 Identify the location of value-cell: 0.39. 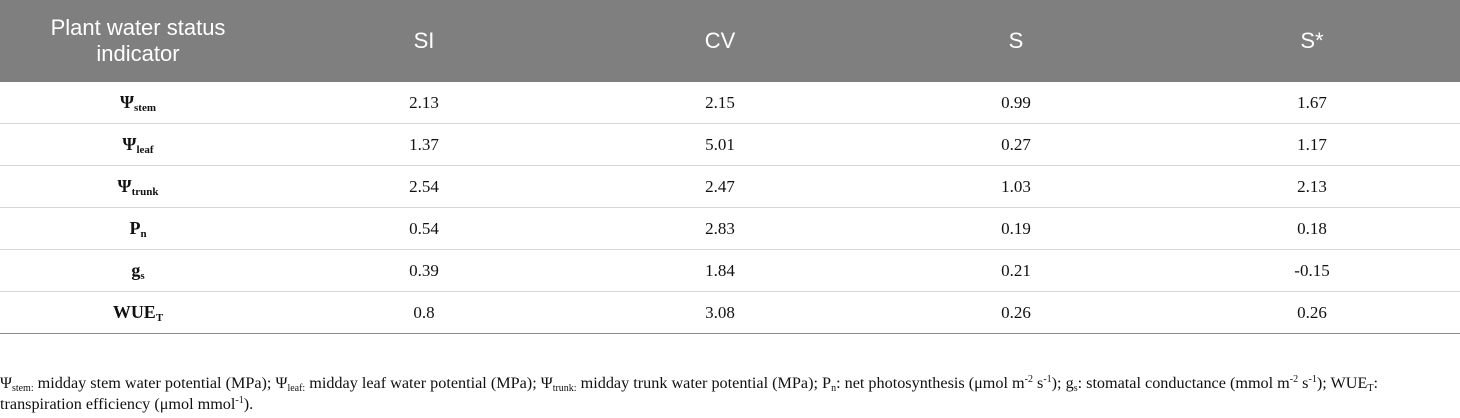
(424, 270).